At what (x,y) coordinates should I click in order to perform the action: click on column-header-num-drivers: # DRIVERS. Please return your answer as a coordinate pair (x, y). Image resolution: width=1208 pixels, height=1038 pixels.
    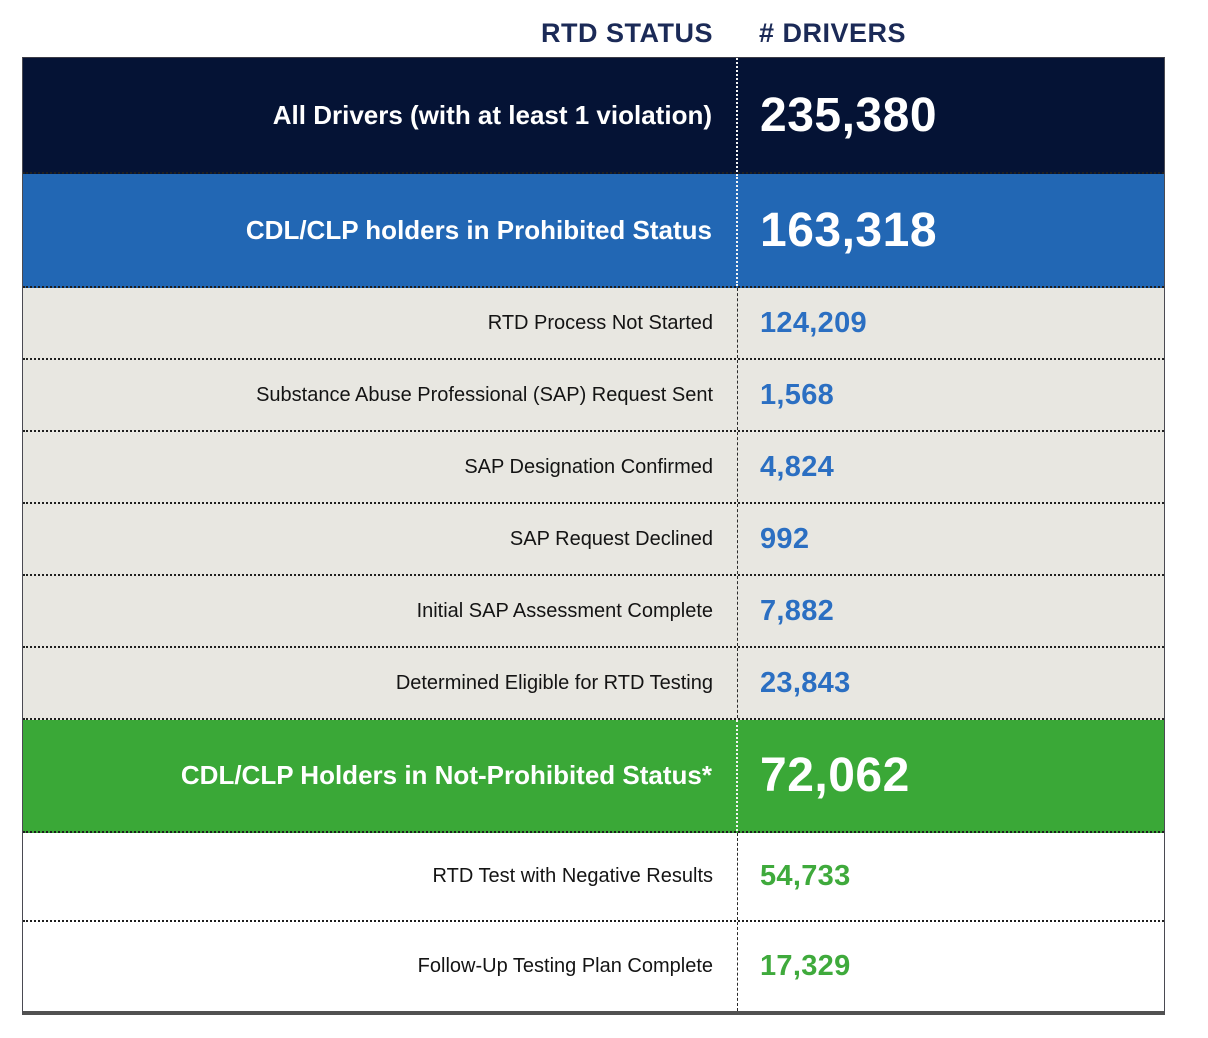
    Looking at the image, I should click on (833, 32).